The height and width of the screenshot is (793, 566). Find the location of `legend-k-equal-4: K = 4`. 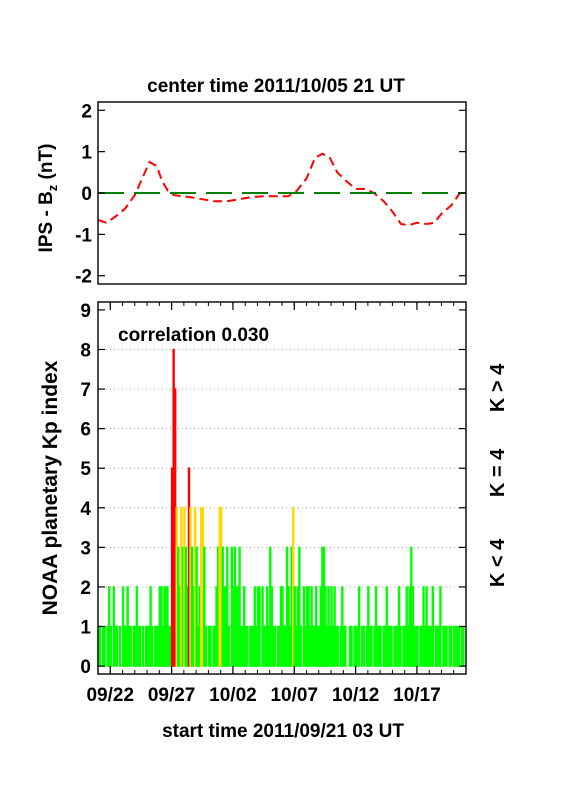

legend-k-equal-4: K = 4 is located at coordinates (498, 472).